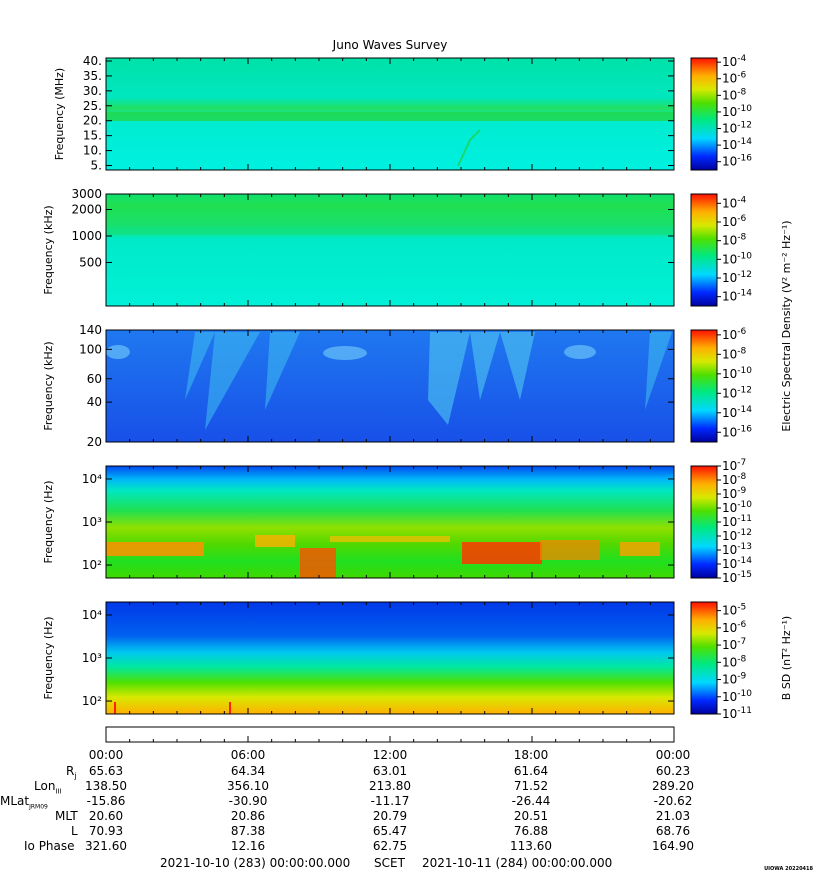 This screenshot has width=815, height=880. Describe the element at coordinates (96, 166) in the screenshot. I see `y-tick-label: 5.` at that location.